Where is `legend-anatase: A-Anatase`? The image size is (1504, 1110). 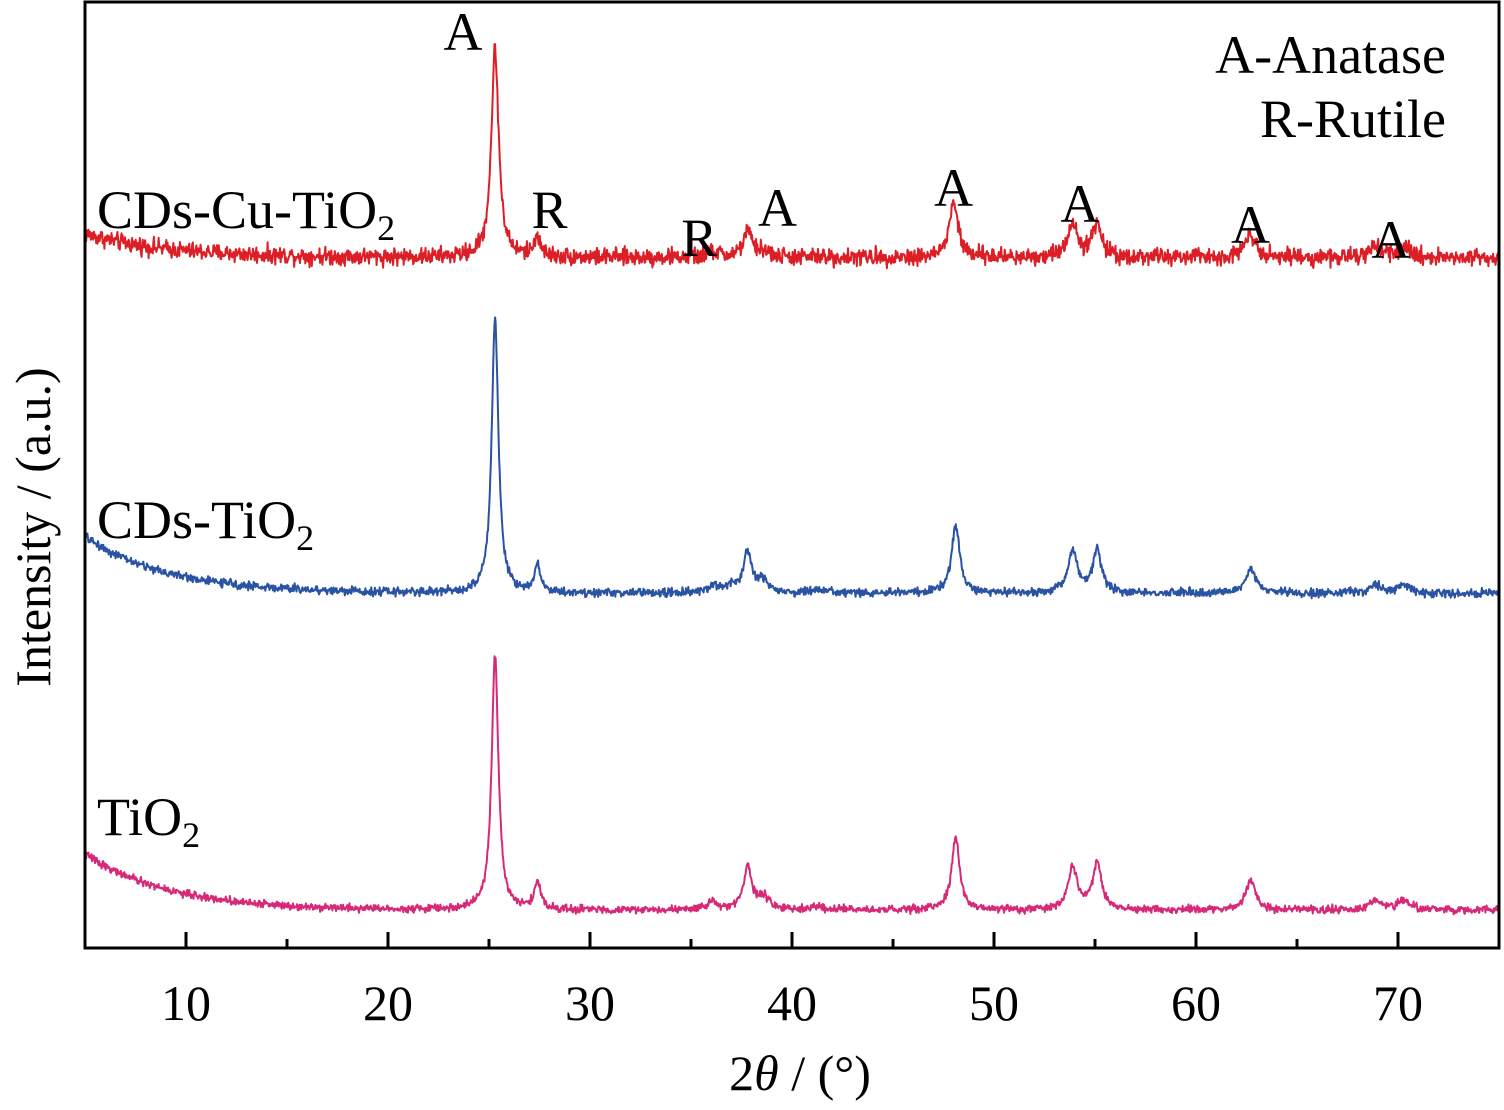 legend-anatase: A-Anatase is located at coordinates (1330, 55).